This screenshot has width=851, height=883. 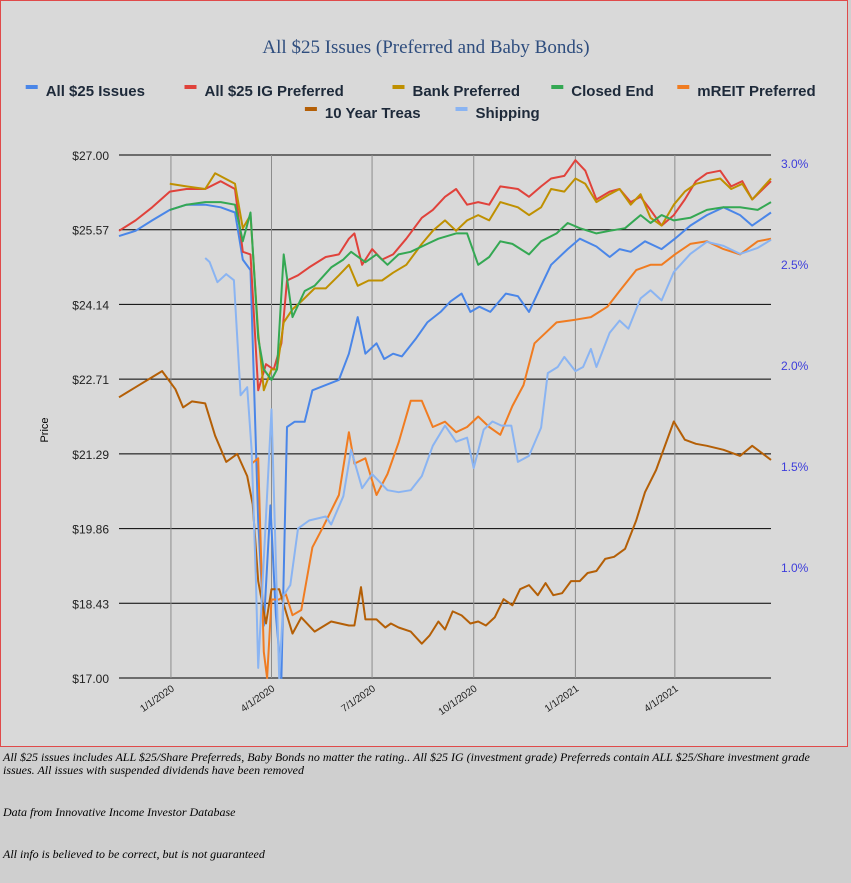 What do you see at coordinates (45, 429) in the screenshot?
I see `y-axis-label: Price` at bounding box center [45, 429].